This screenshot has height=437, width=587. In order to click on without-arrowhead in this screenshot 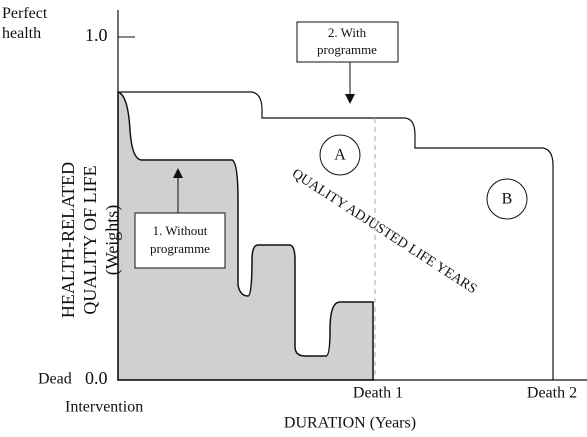, I will do `click(178, 173)`.